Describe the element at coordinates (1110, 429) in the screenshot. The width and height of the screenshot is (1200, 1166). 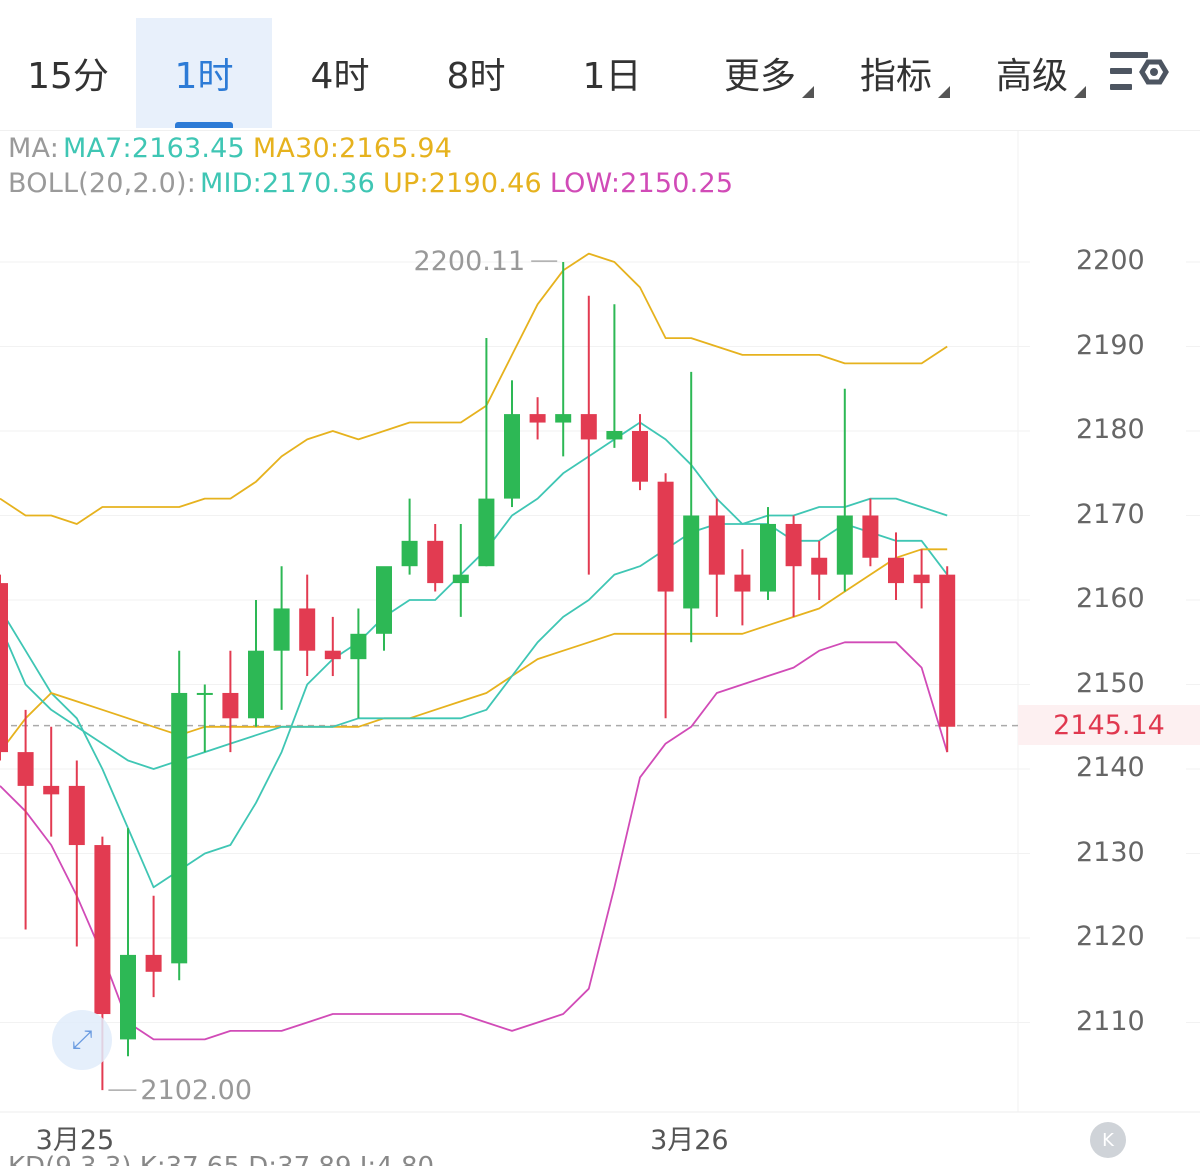
I see `y-axis-tick-label: 2180` at that location.